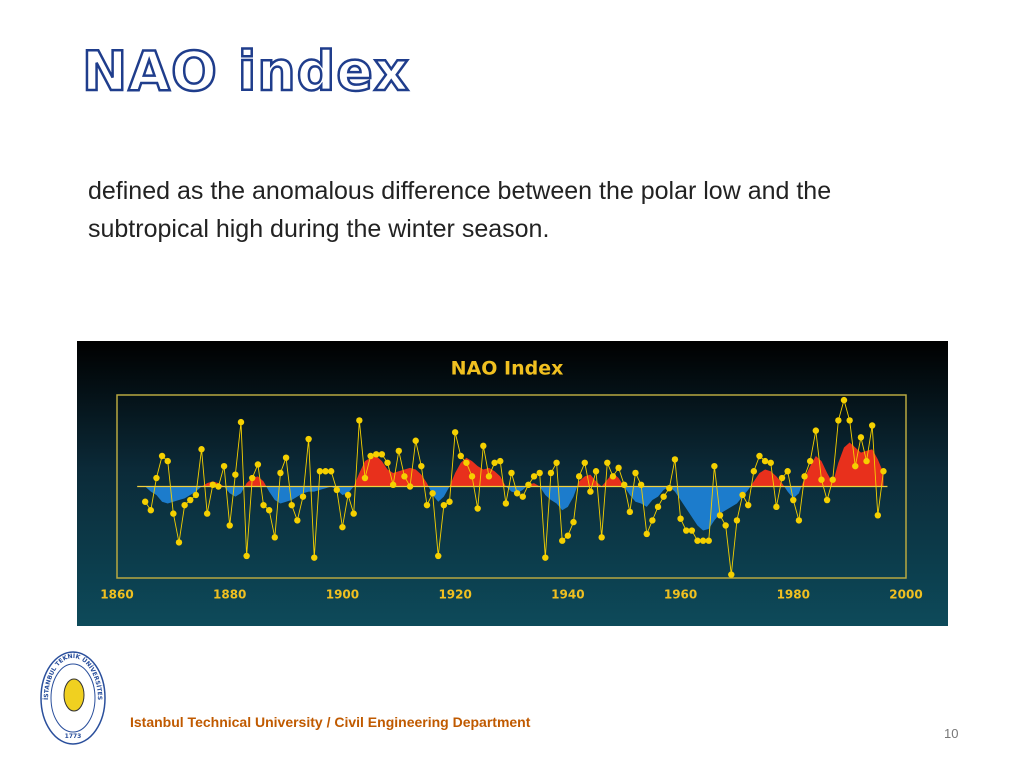 The width and height of the screenshot is (1024, 768). I want to click on x-tick-label: 1900, so click(342, 595).